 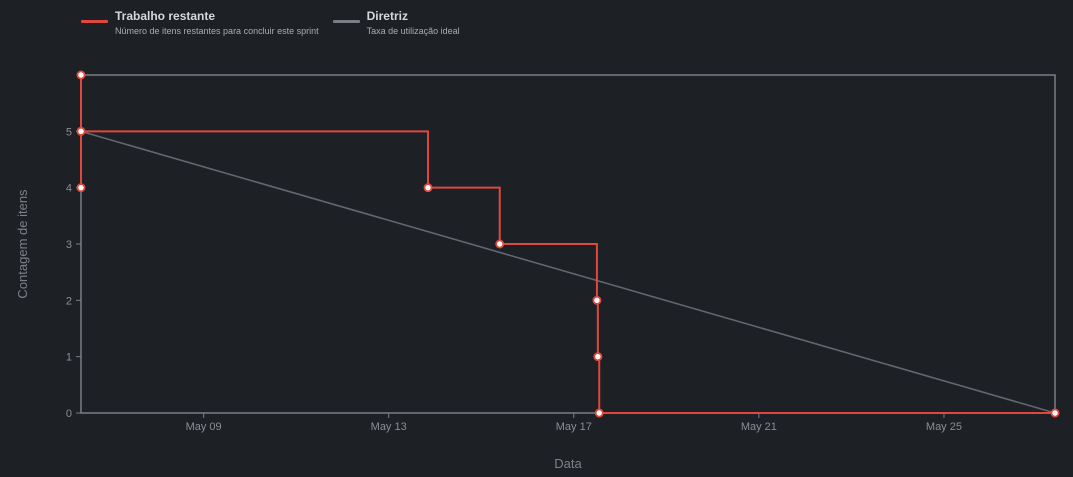 I want to click on x-tick-label: May 21, so click(x=759, y=427).